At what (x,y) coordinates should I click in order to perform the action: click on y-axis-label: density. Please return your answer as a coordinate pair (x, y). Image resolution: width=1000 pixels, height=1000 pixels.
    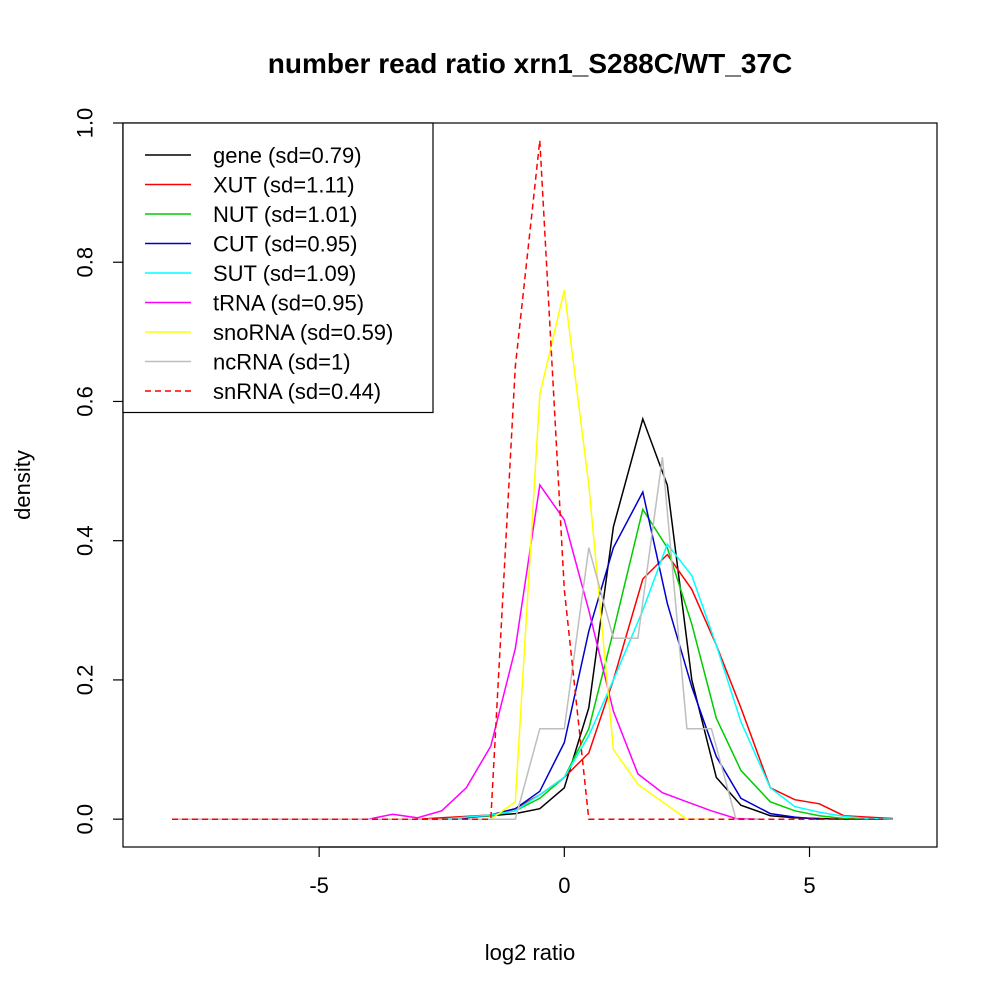
    Looking at the image, I should click on (22, 485).